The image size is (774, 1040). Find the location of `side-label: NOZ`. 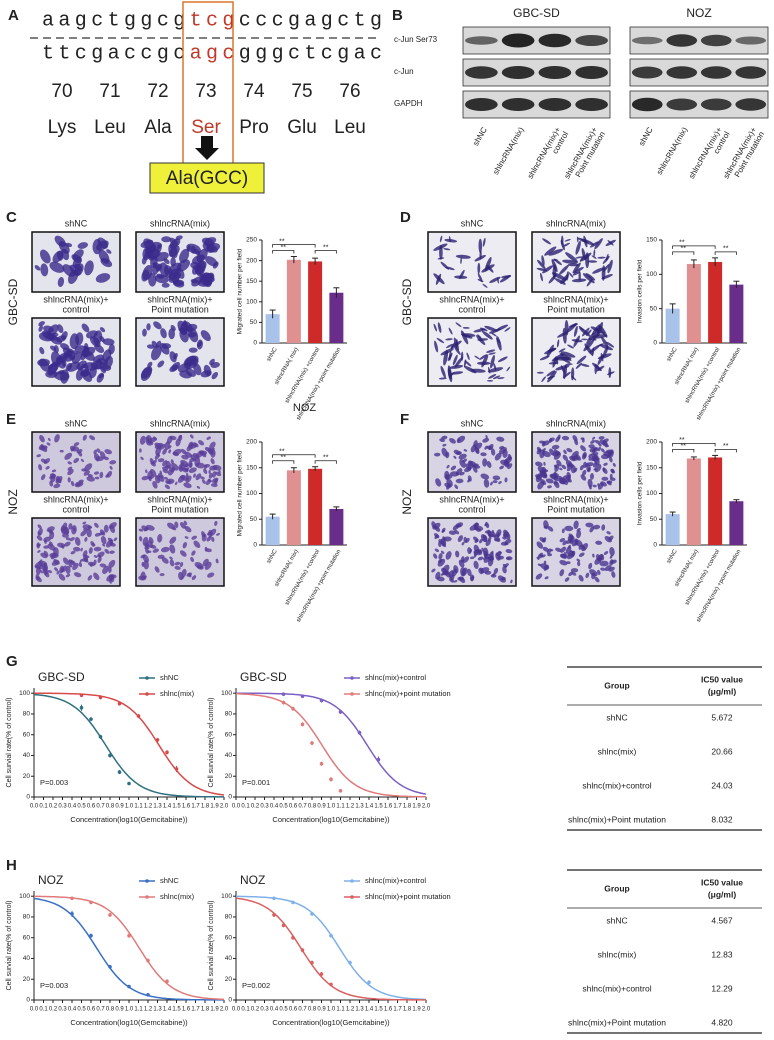

side-label: NOZ is located at coordinates (407, 501).